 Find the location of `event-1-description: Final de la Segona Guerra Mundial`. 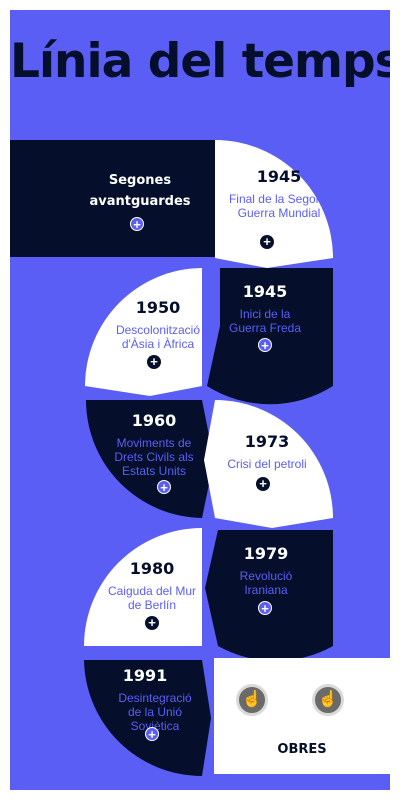

event-1-description: Final de la Segona Guerra Mundial is located at coordinates (279, 206).